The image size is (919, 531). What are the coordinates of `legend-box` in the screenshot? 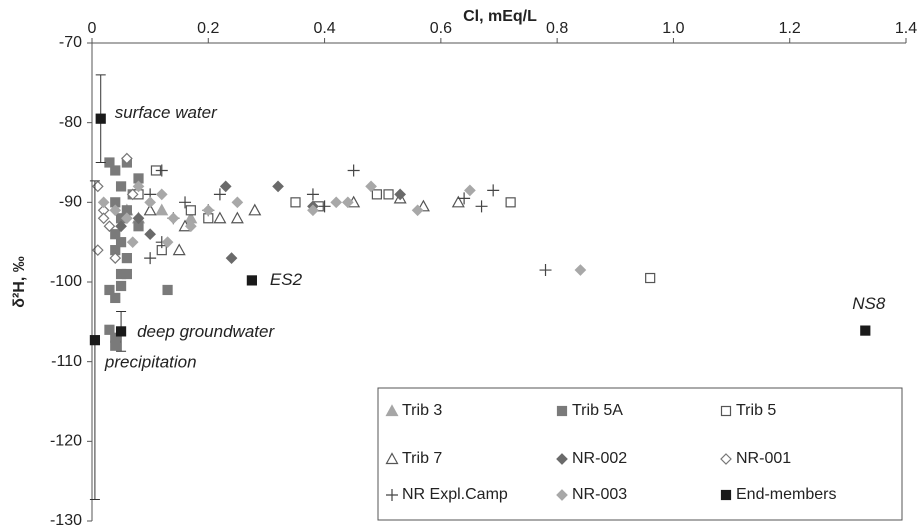 It's located at (640, 454).